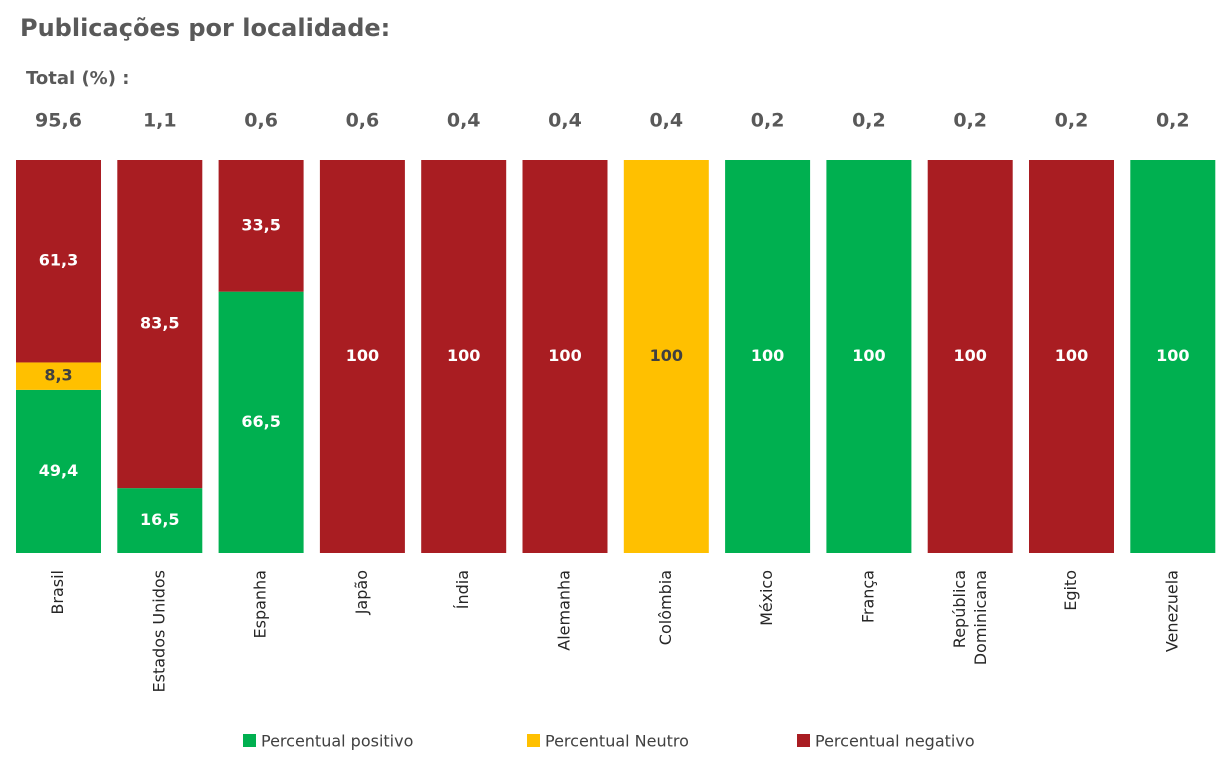  I want to click on x-tick-label: França, so click(867, 596).